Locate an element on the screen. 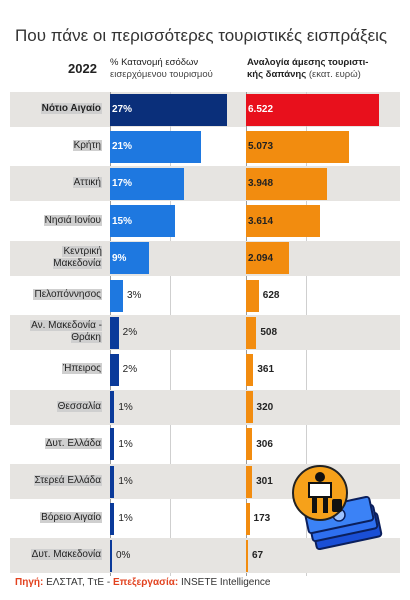 The height and width of the screenshot is (600, 410). pct-value-label: 15% is located at coordinates (122, 221).